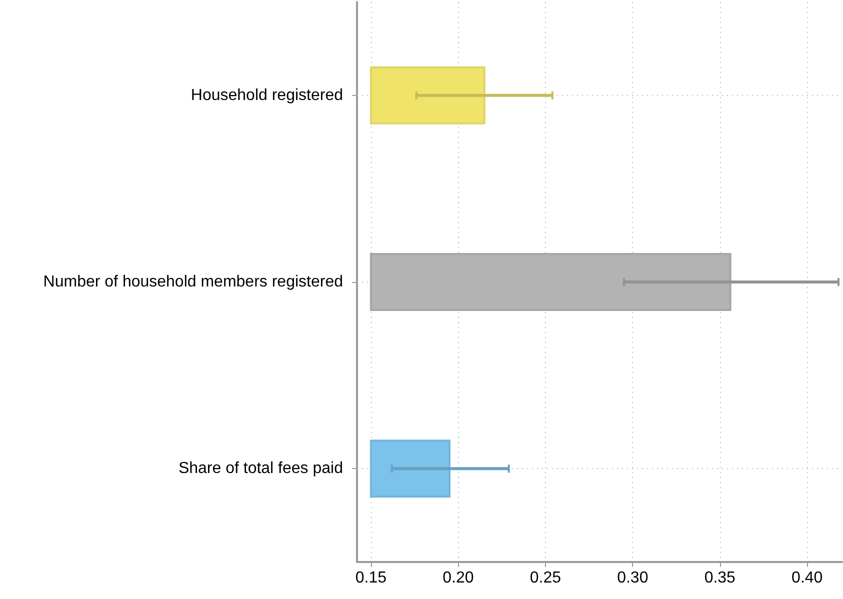  I want to click on x-tick-label: 0.30, so click(632, 578).